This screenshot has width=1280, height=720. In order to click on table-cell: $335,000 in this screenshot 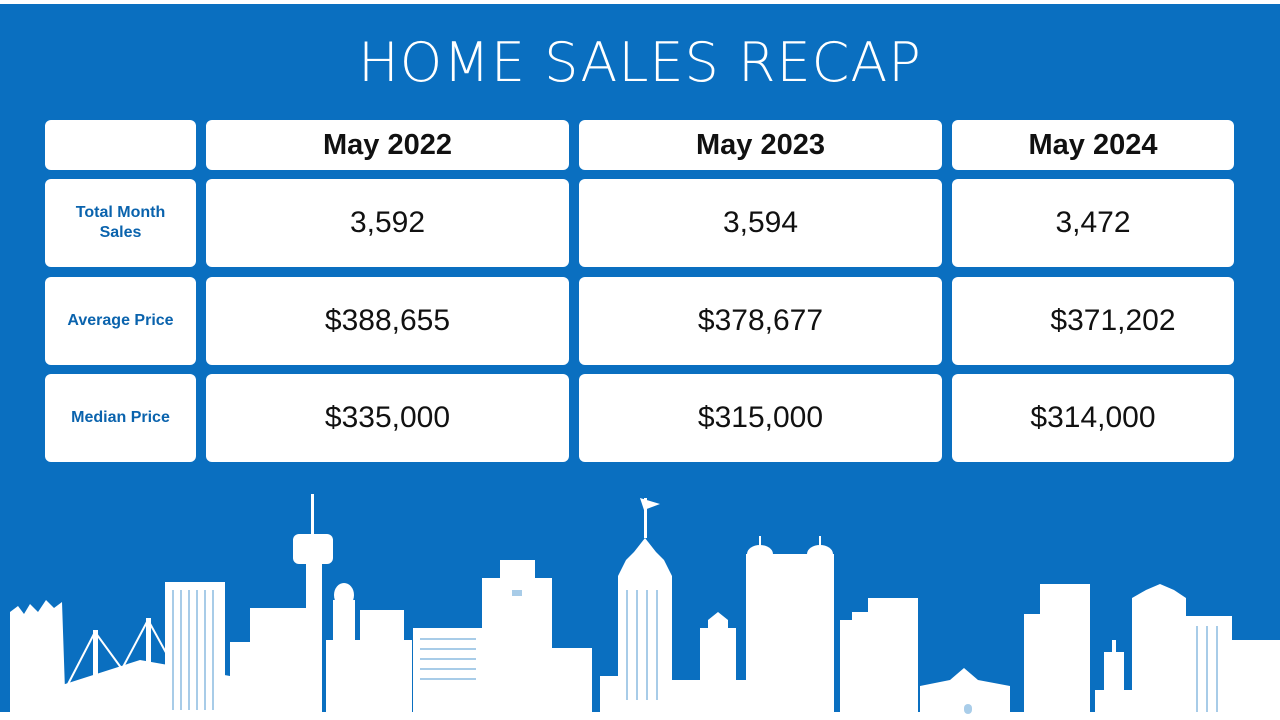, I will do `click(387, 418)`.